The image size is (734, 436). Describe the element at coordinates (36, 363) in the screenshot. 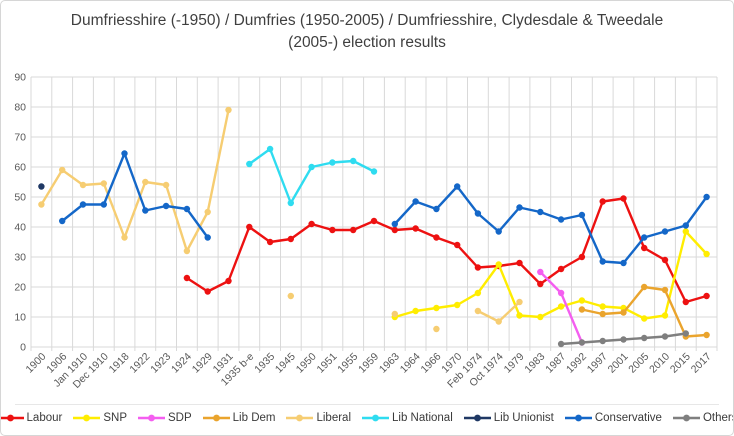

I see `svg-text: 1900` at that location.